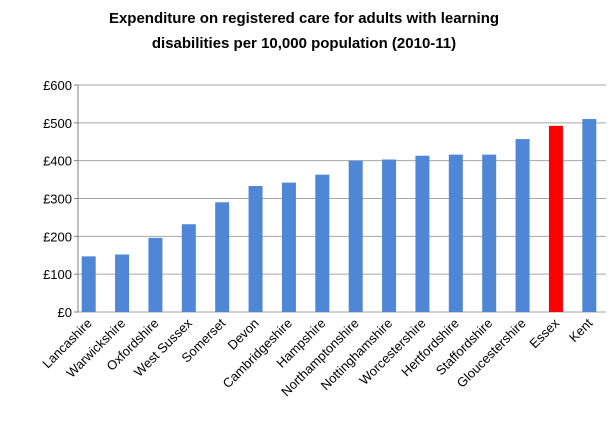 This screenshot has height=432, width=608. What do you see at coordinates (65, 312) in the screenshot?
I see `y-tick-label: £0` at bounding box center [65, 312].